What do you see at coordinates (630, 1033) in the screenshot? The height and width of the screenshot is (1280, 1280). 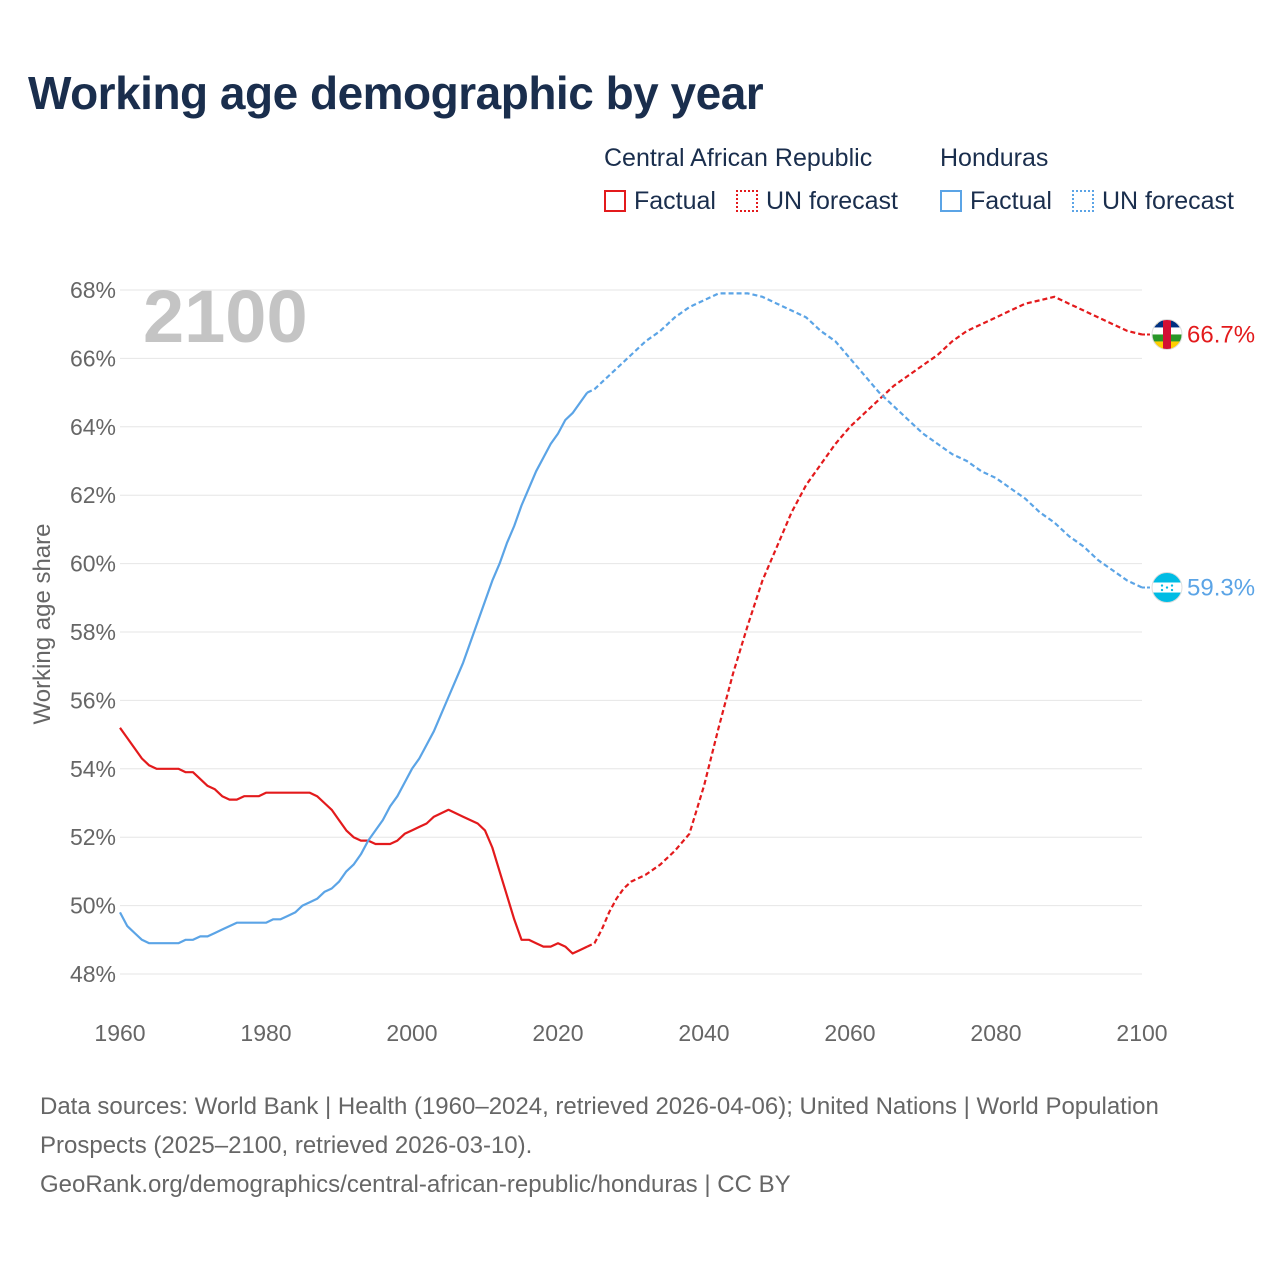 I see `x-axis-ticks: 1960 1980 2000 2020 2040 2060 2080 2100` at bounding box center [630, 1033].